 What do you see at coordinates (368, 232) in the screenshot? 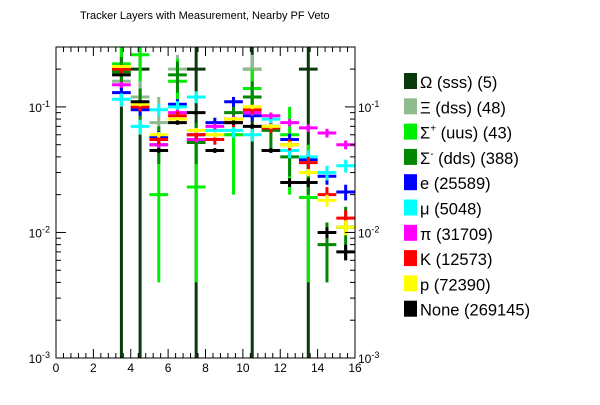
I see `y-tick-label-right: 10⁻²` at bounding box center [368, 232].